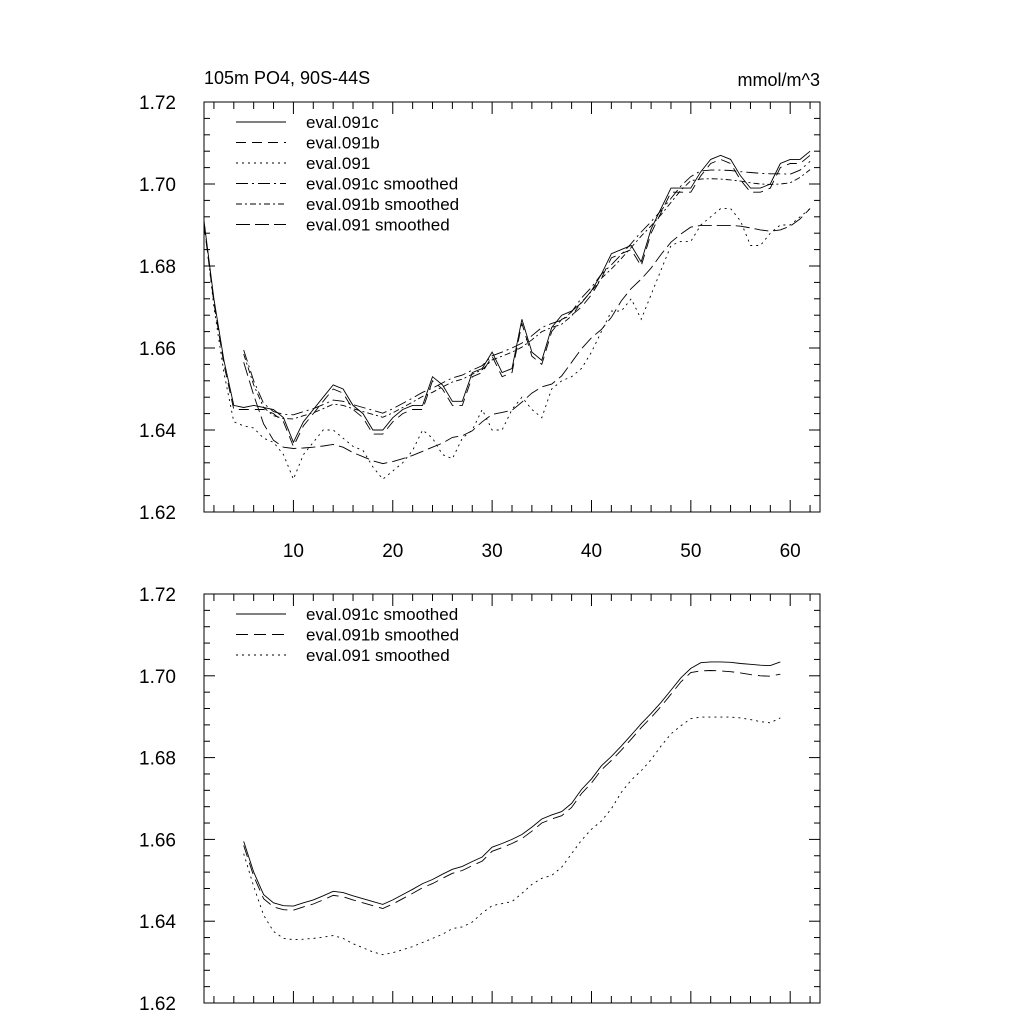  I want to click on x-tick-label: 60, so click(790, 551).